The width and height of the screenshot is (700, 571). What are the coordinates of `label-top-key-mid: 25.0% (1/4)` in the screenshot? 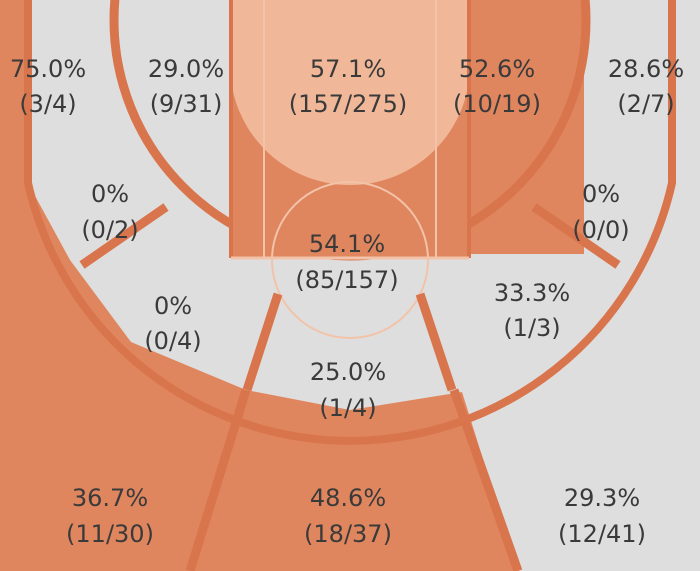 It's located at (348, 390).